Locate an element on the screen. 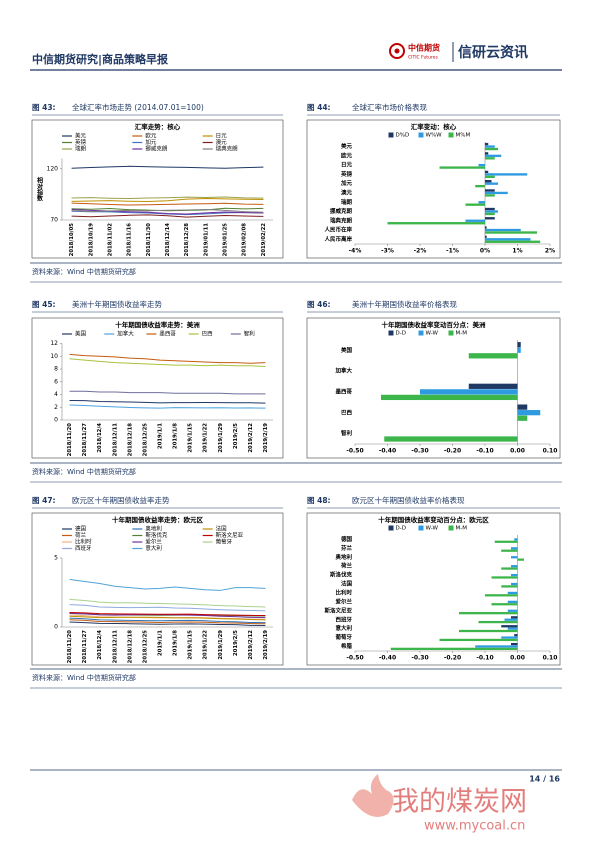 The width and height of the screenshot is (595, 842). category-label: 斯洛伐克 is located at coordinates (341, 575).